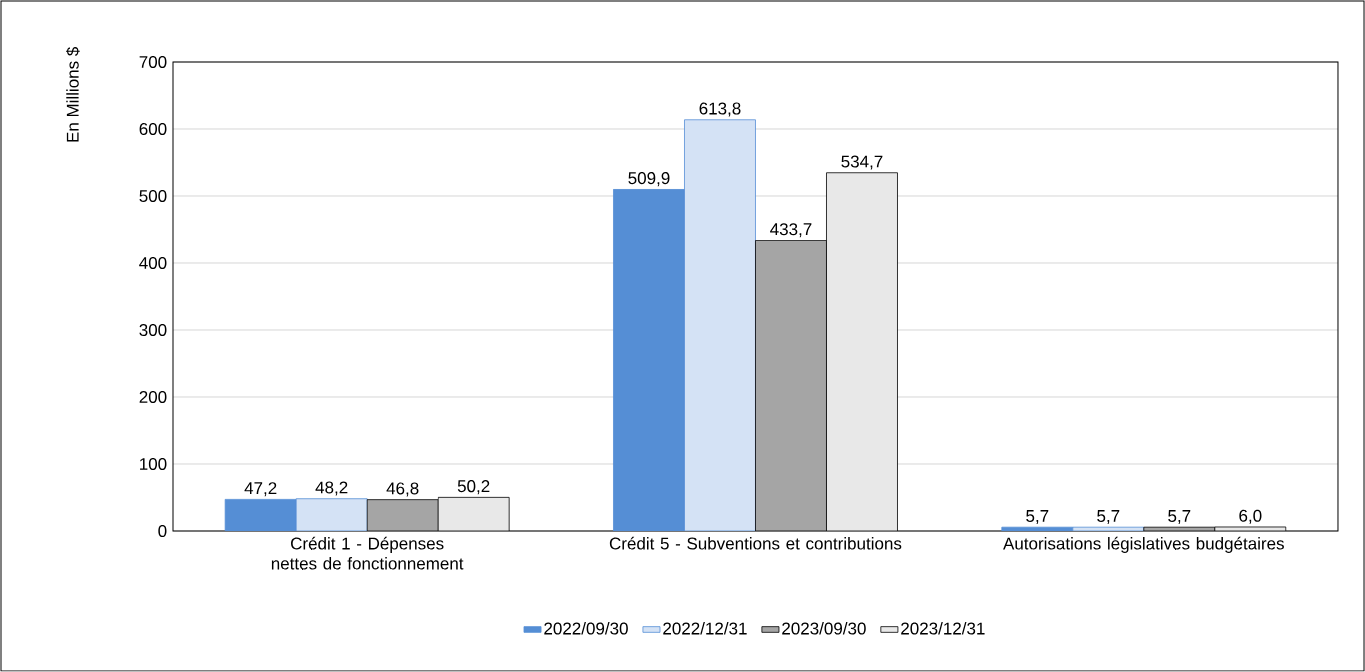  I want to click on data-label: 433,7, so click(791, 230).